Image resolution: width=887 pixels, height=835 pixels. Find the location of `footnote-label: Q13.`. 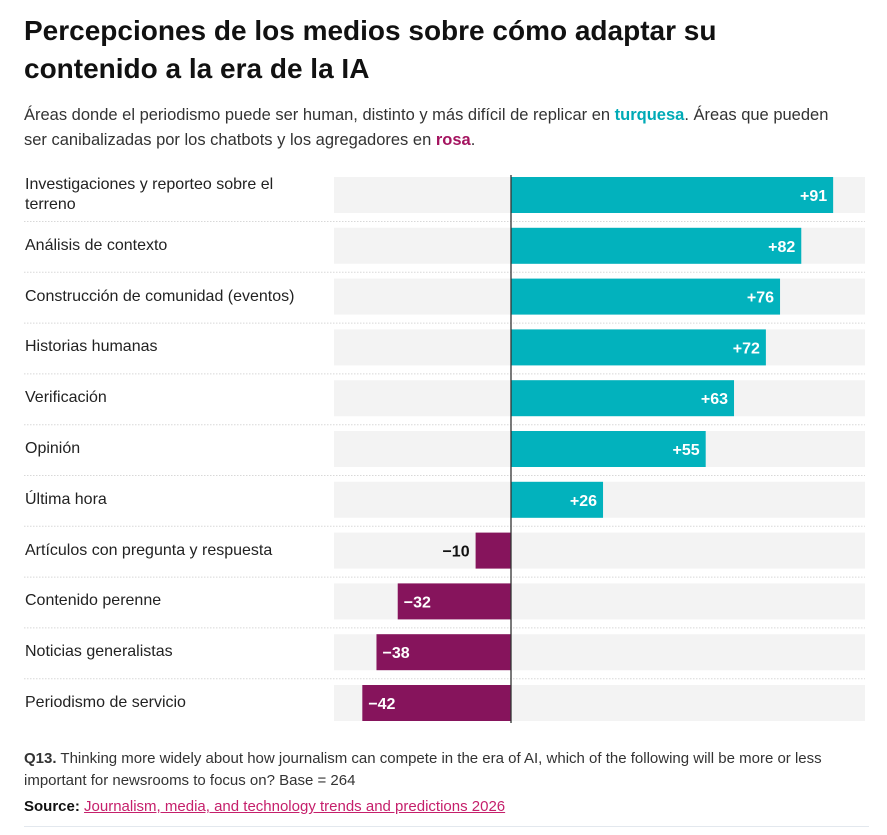

footnote-label: Q13. is located at coordinates (40, 758).